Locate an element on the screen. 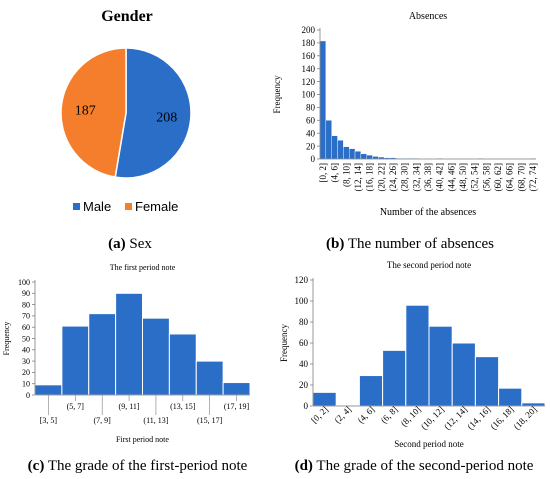  x-tick-label: [3, 5] is located at coordinates (49, 420).